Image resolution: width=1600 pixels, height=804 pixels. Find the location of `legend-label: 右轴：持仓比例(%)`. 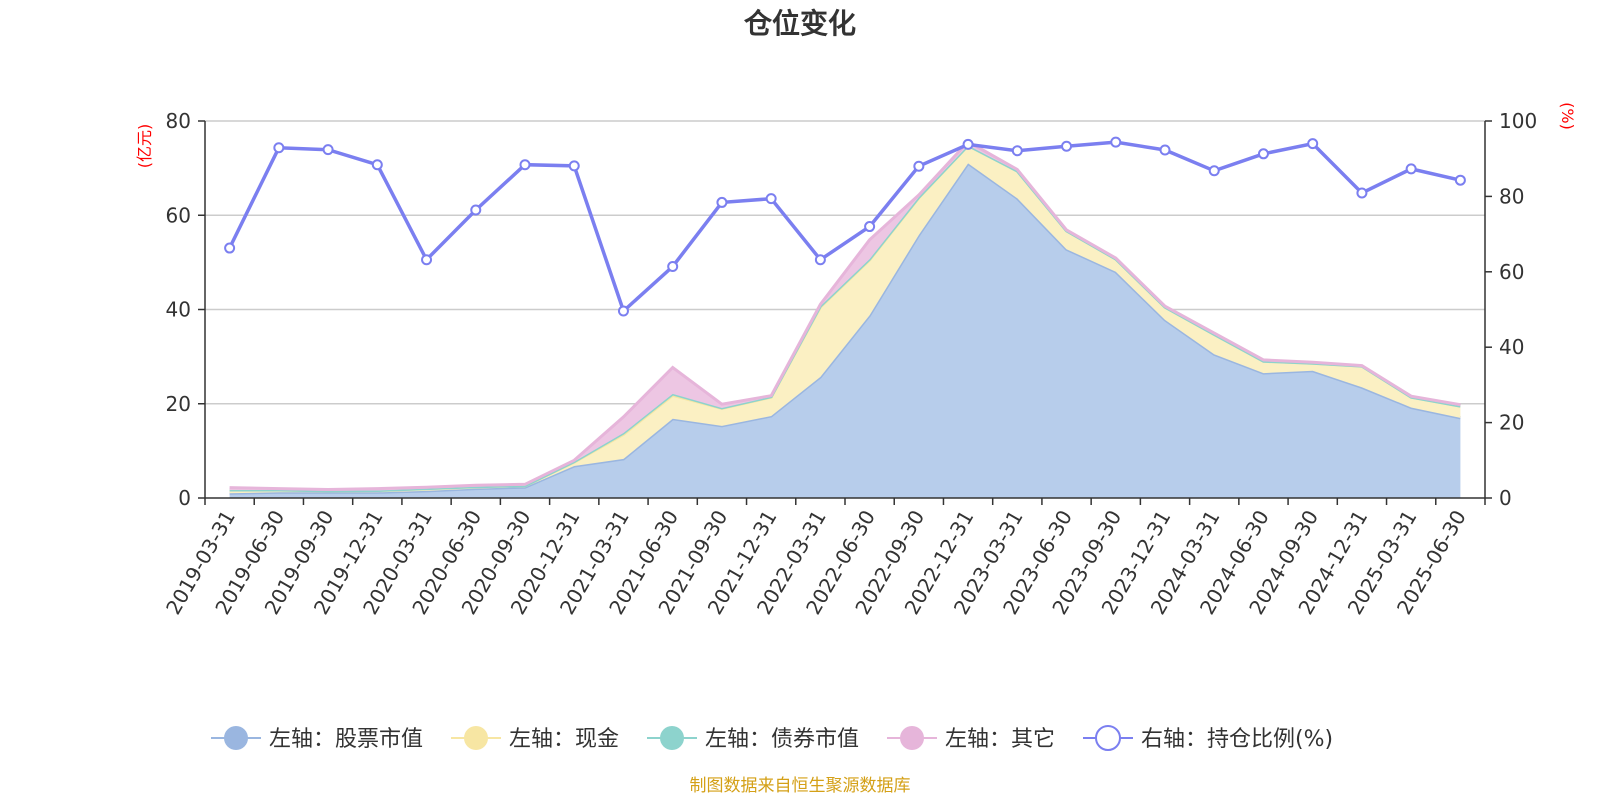

legend-label: 右轴：持仓比例(%) is located at coordinates (1237, 739).